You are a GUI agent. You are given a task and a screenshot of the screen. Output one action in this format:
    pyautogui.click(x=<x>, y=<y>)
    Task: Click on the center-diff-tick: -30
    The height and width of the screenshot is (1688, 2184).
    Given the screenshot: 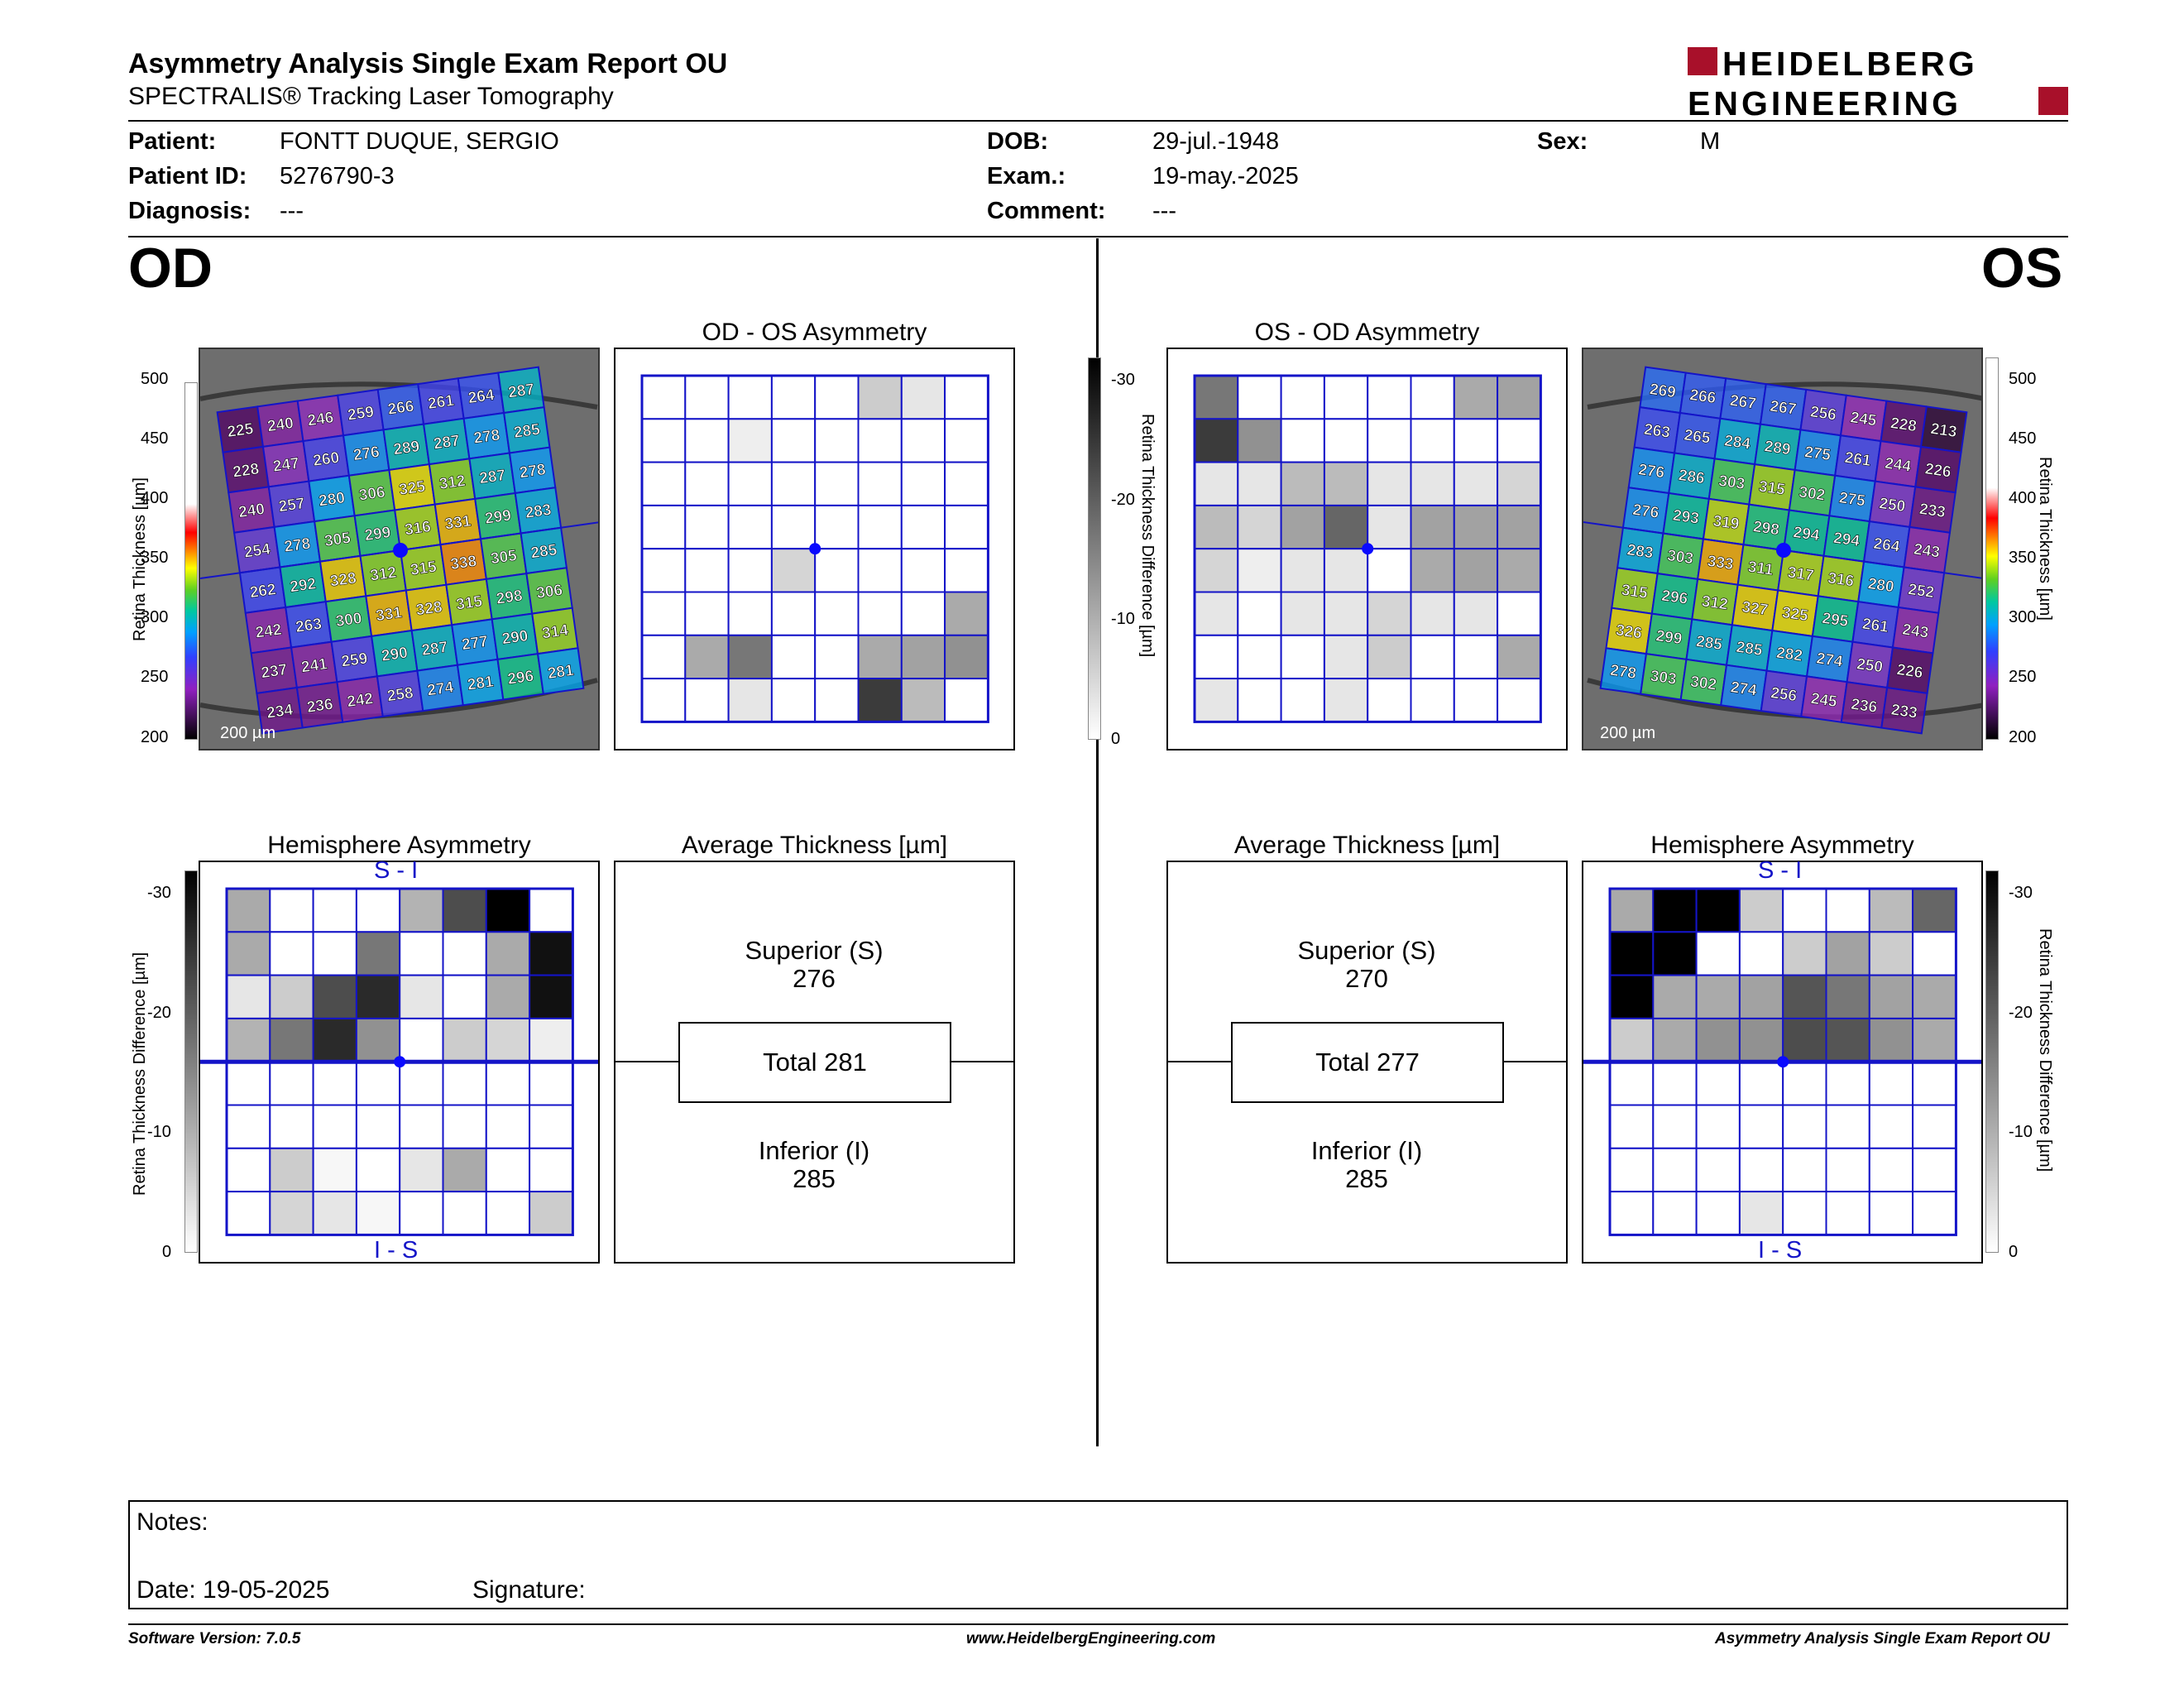 What is the action you would take?
    pyautogui.click(x=1123, y=380)
    